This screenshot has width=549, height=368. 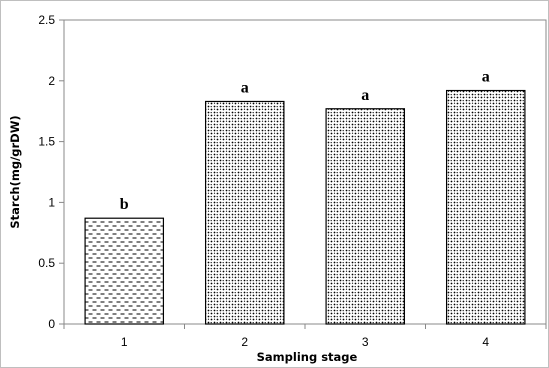 What do you see at coordinates (15, 171) in the screenshot?
I see `y-axis-title: Starch(mg/grDW)` at bounding box center [15, 171].